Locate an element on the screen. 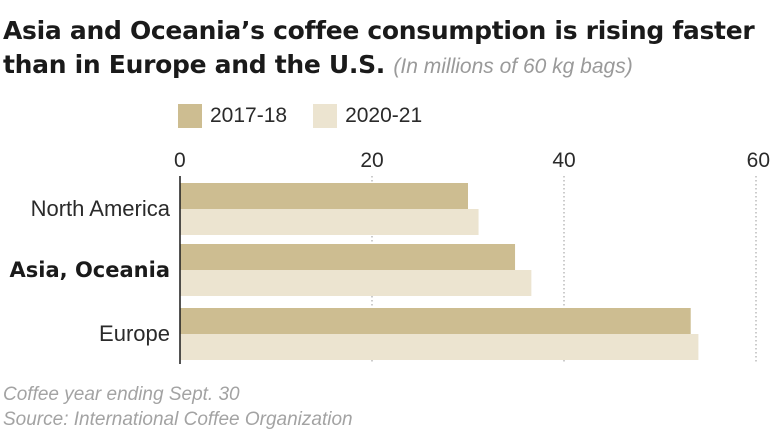 The height and width of the screenshot is (440, 770). legend-item-2020-21: 2020-21 is located at coordinates (367, 116).